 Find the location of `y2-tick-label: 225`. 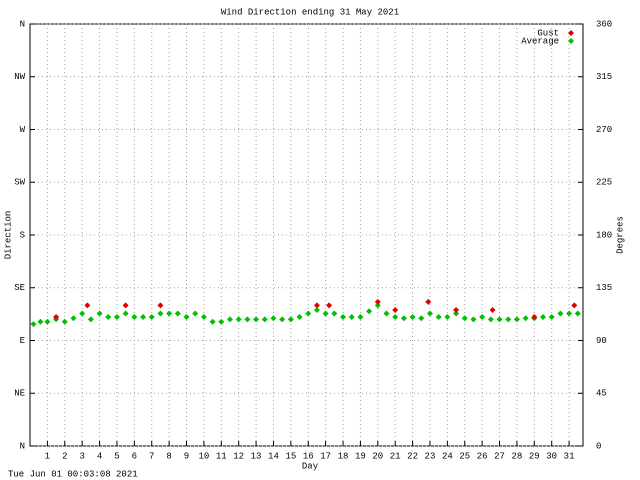

y2-tick-label: 225 is located at coordinates (604, 183).